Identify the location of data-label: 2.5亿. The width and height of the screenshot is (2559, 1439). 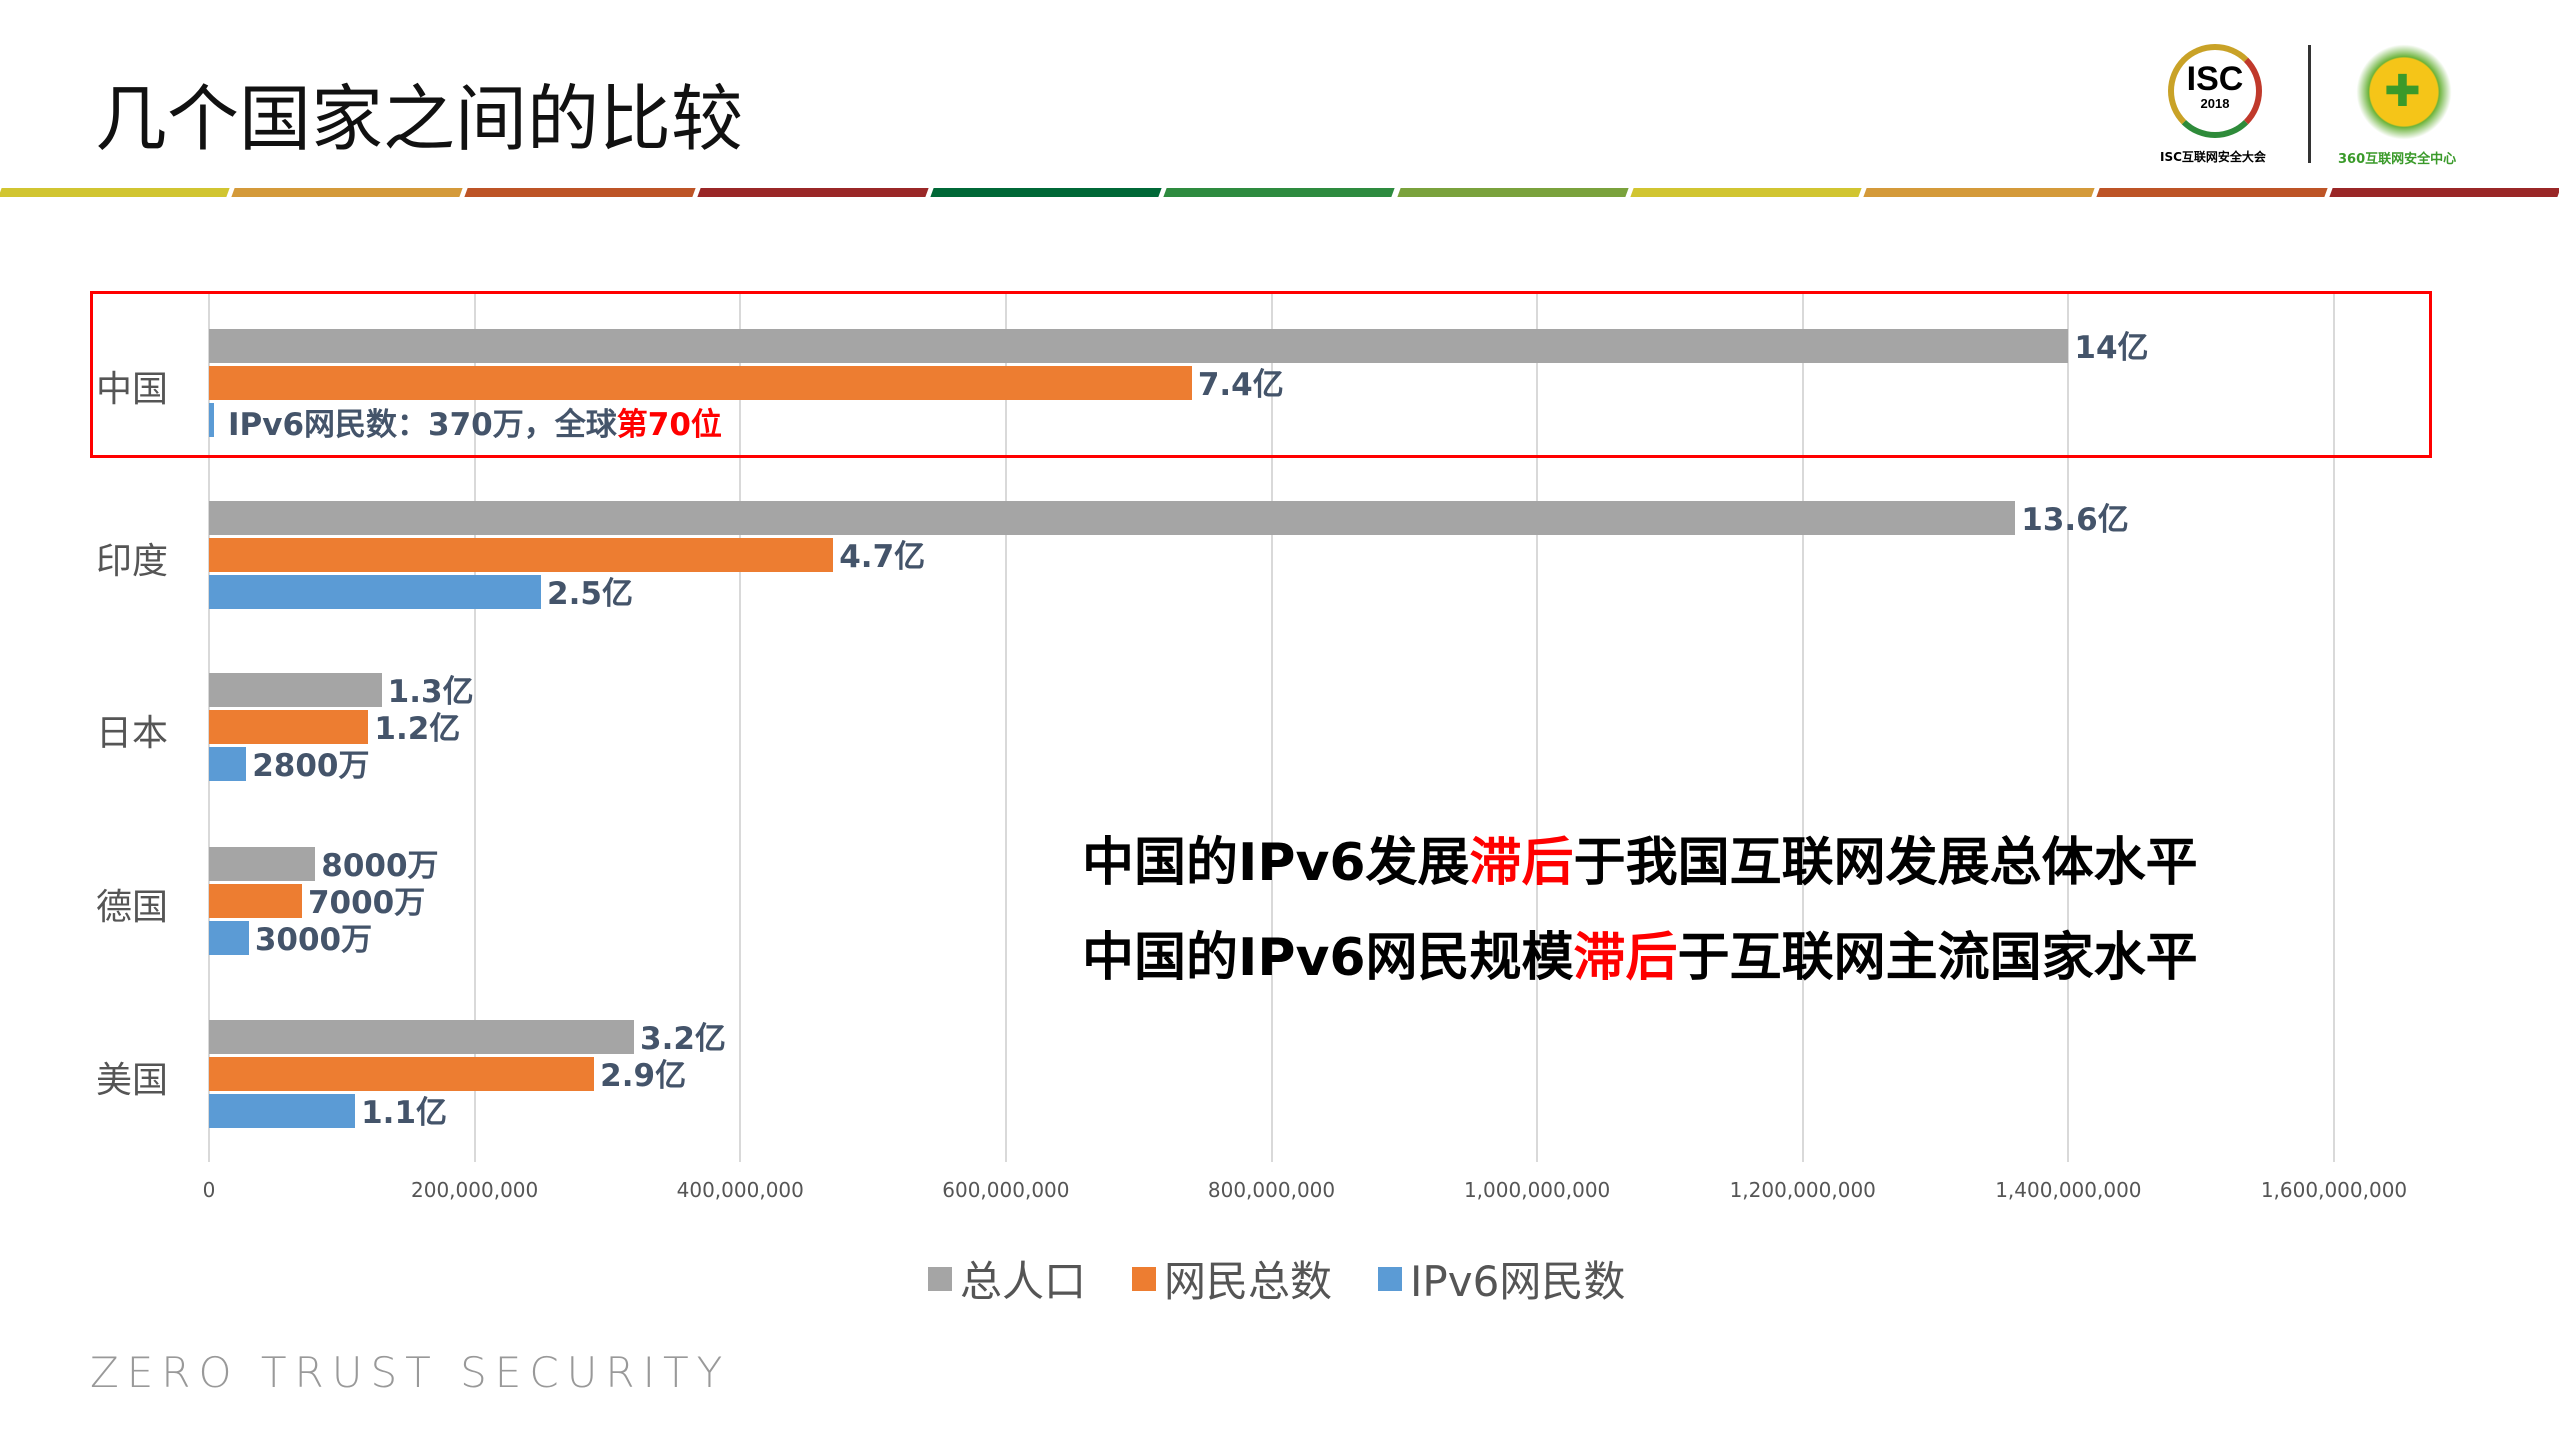
(590, 594).